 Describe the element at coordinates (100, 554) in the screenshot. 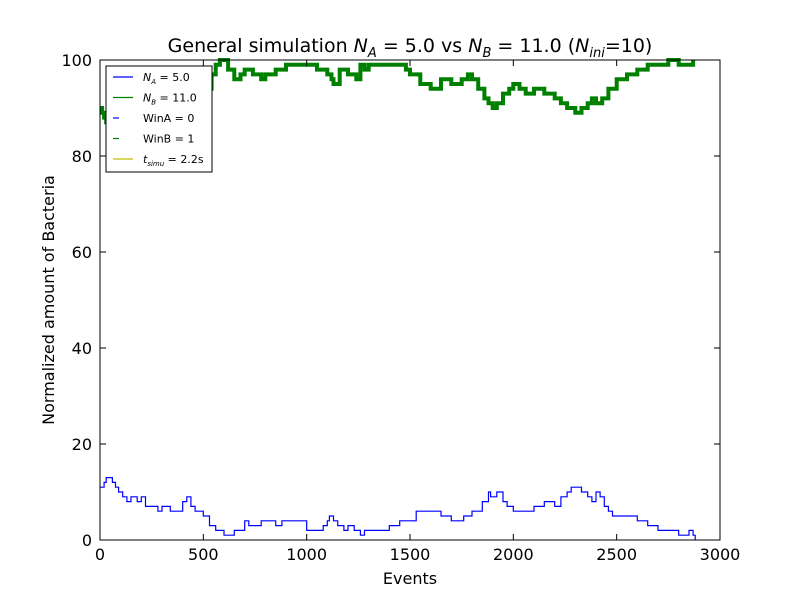

I see `x-tick-label: 0` at that location.